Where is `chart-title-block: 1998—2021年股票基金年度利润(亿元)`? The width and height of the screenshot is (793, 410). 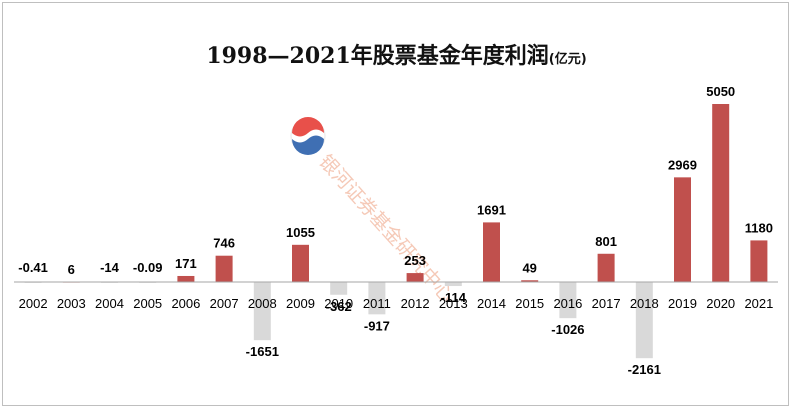
chart-title-block: 1998—2021年股票基金年度利润(亿元) is located at coordinates (396, 54).